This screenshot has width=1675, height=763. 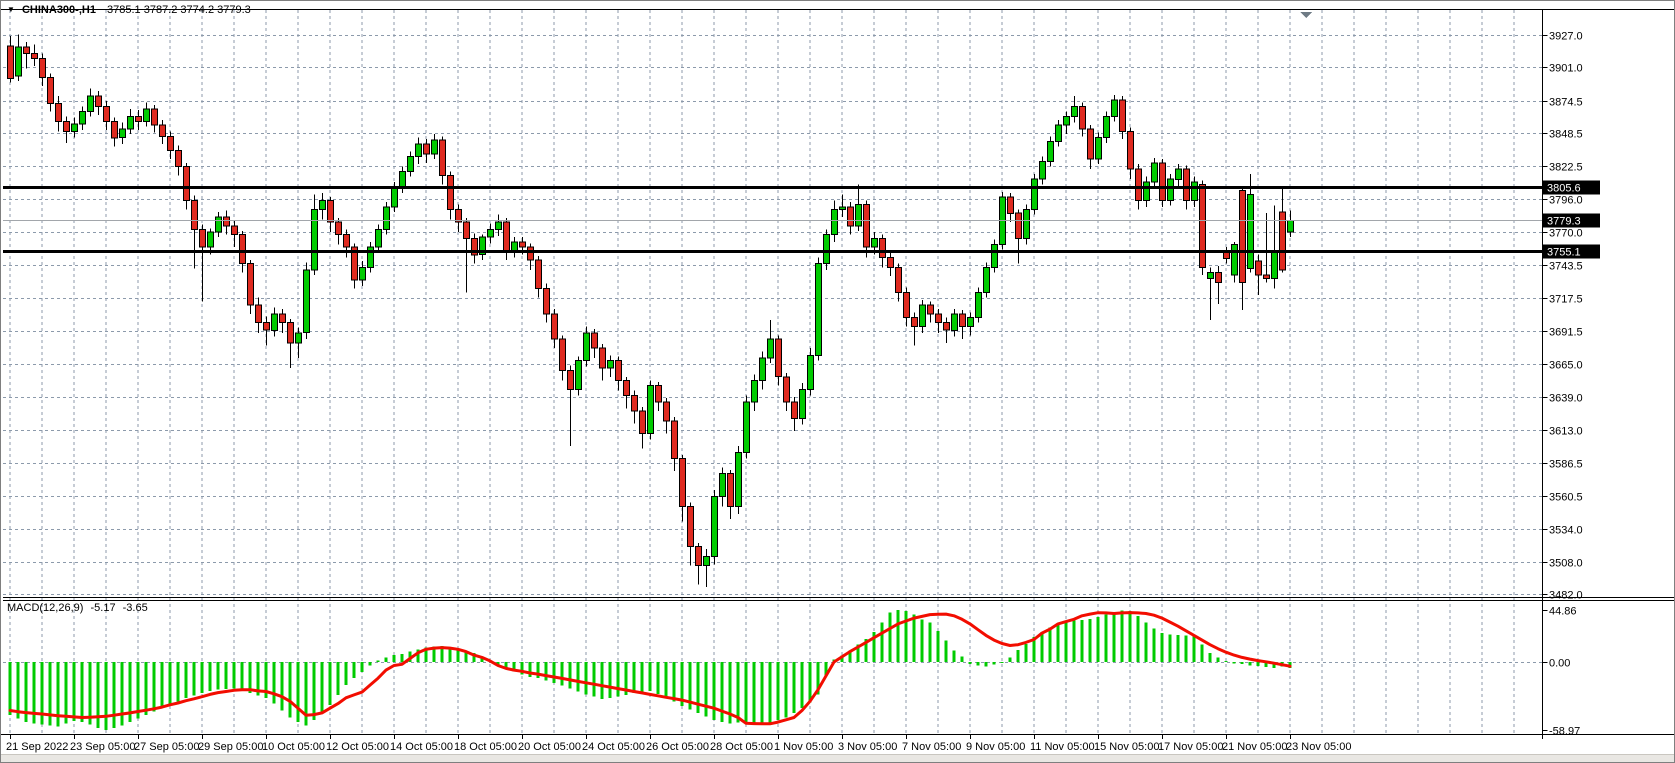 I want to click on price-axis-label: 3743.5, so click(x=1566, y=267).